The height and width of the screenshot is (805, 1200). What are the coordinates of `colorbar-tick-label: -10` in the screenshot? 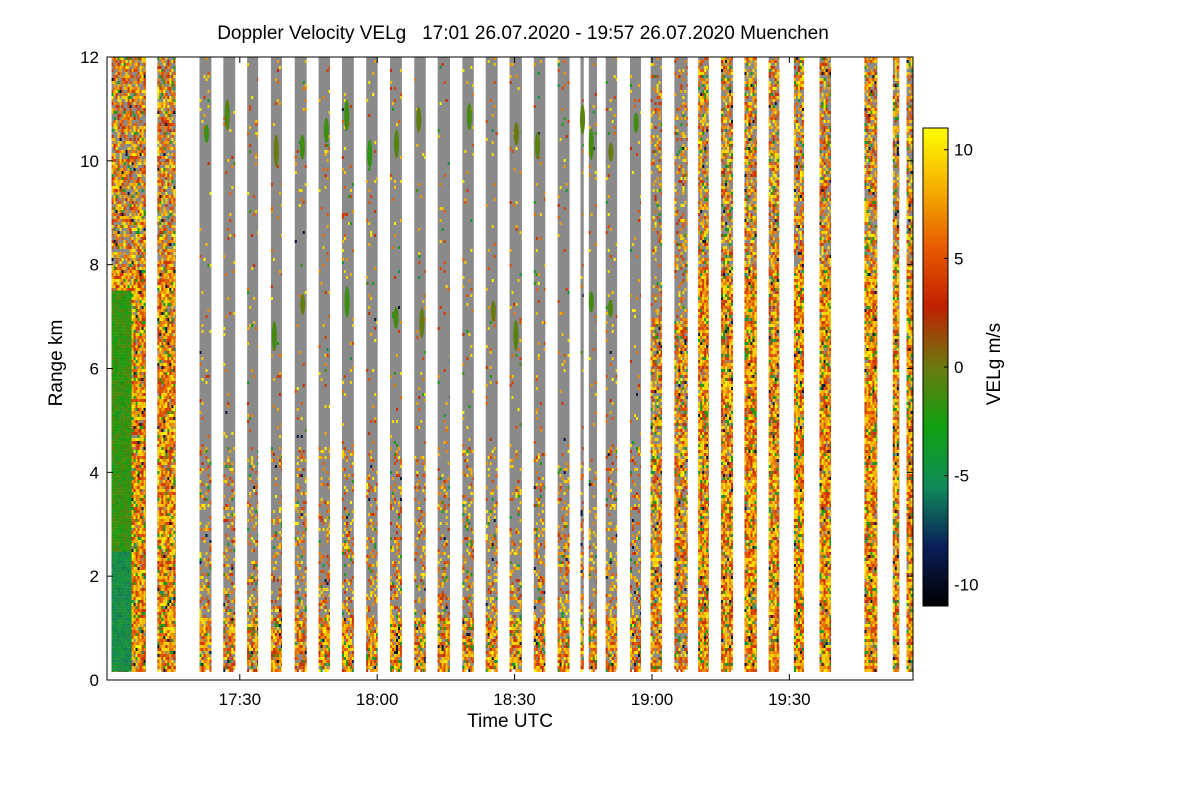 It's located at (966, 584).